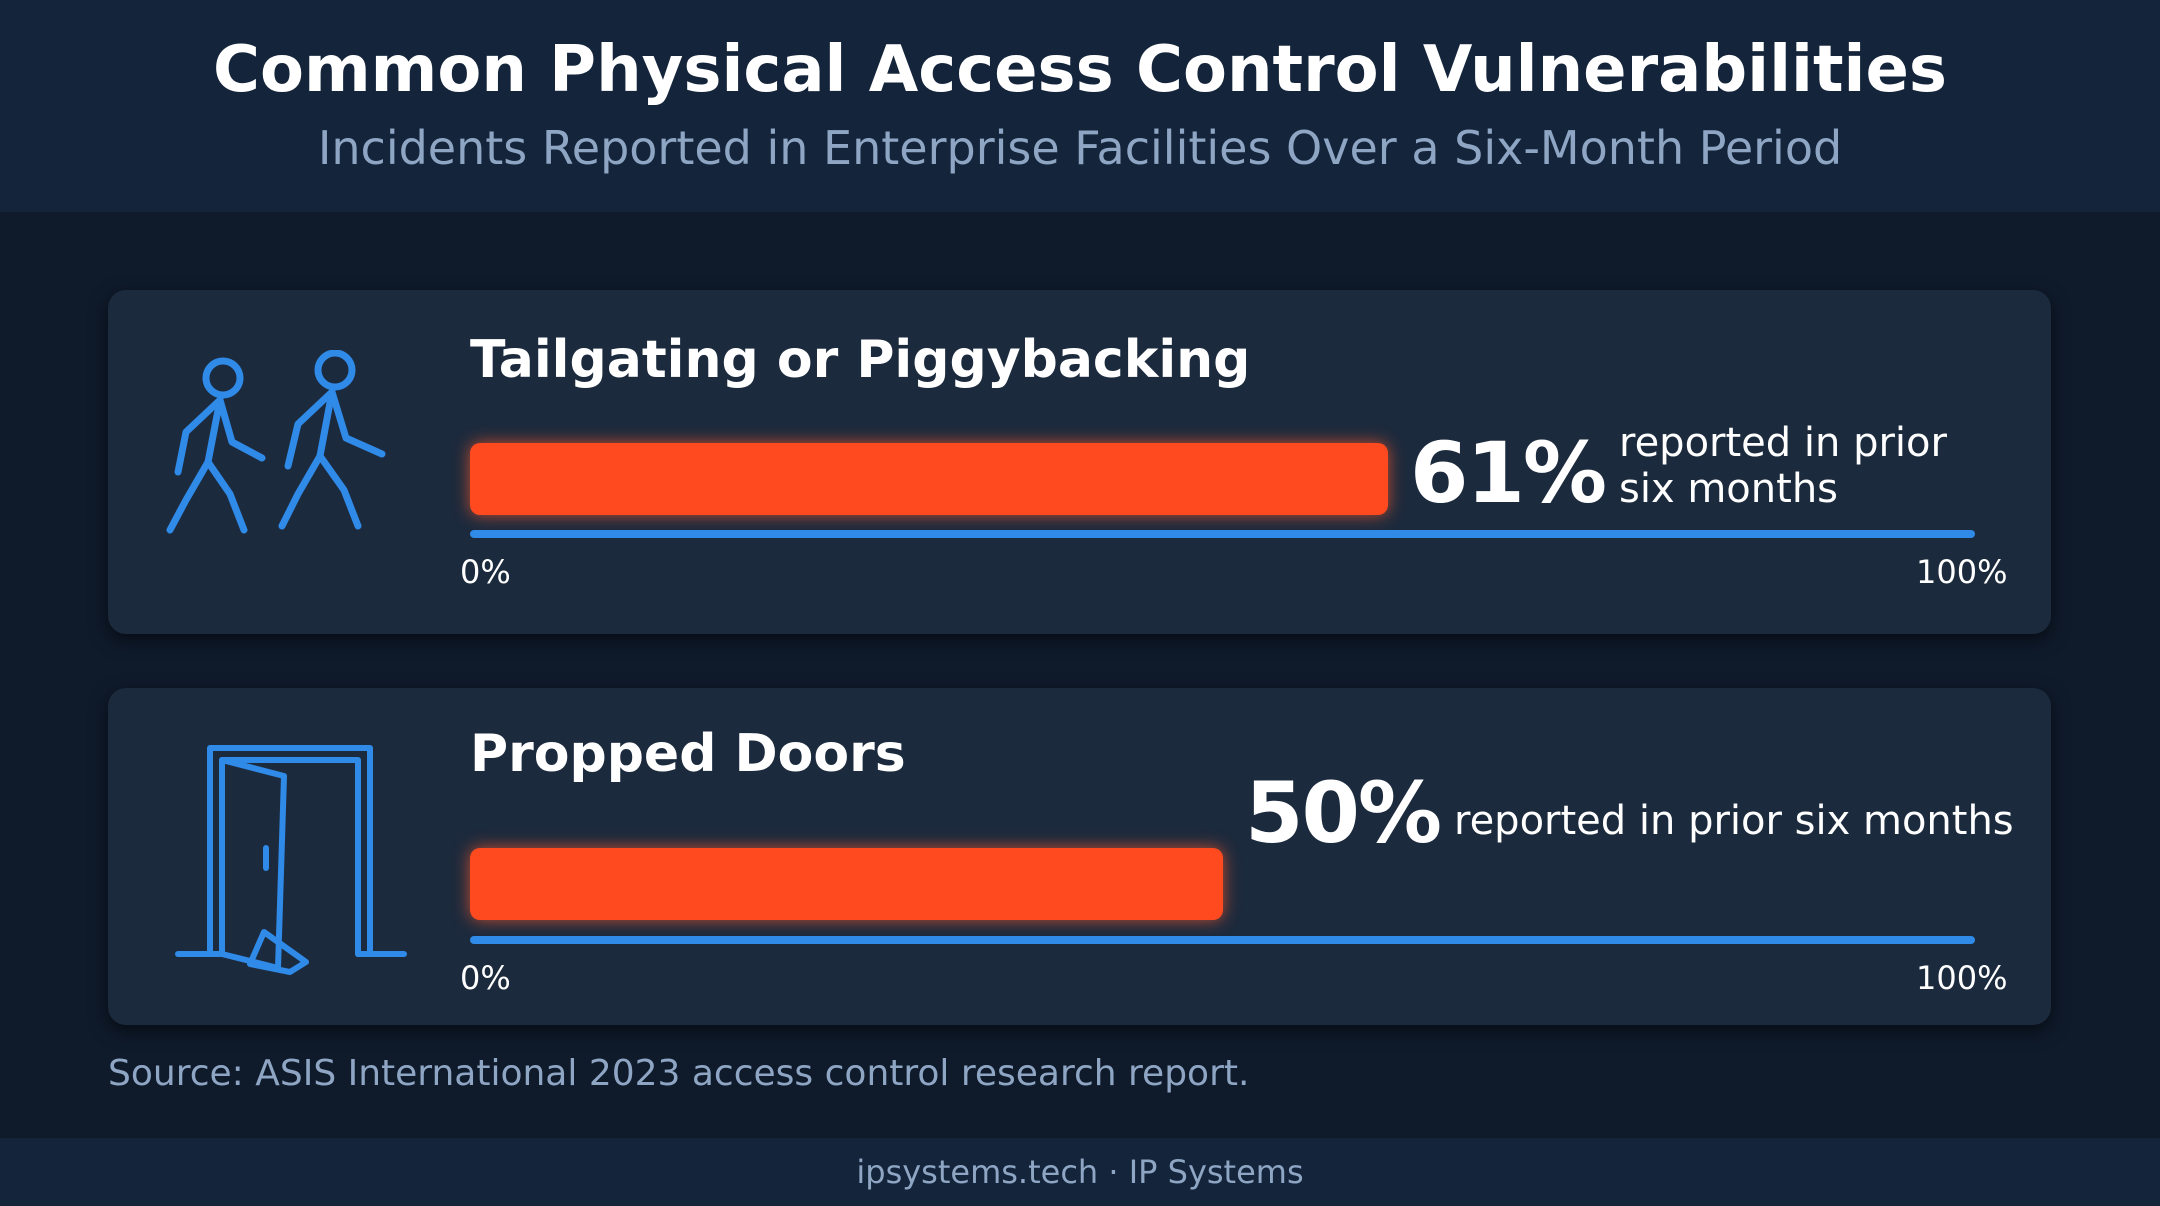 The height and width of the screenshot is (1206, 2160). I want to click on footer-attribution: ipsystems.tech · IP Systems, so click(1080, 1172).